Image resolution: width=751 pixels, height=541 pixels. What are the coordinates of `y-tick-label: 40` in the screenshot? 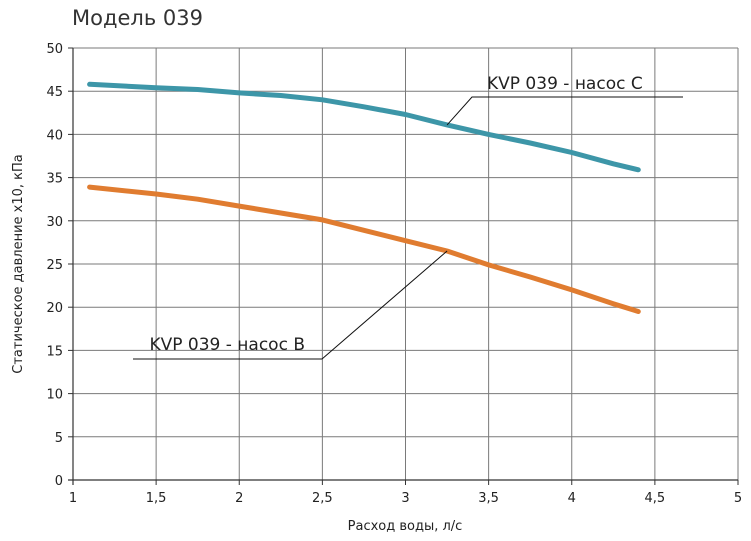 It's located at (54, 135).